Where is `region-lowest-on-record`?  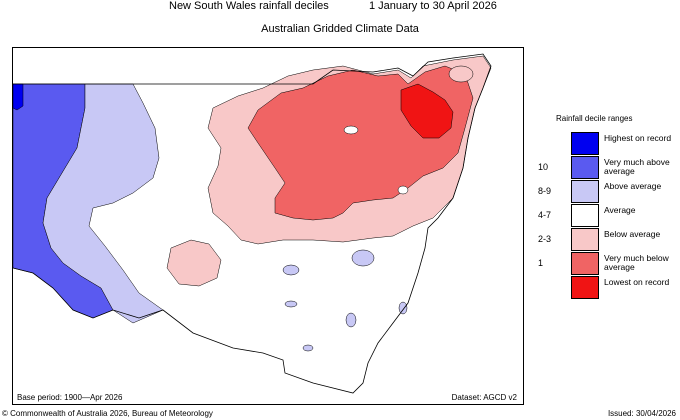 region-lowest-on-record is located at coordinates (427, 111).